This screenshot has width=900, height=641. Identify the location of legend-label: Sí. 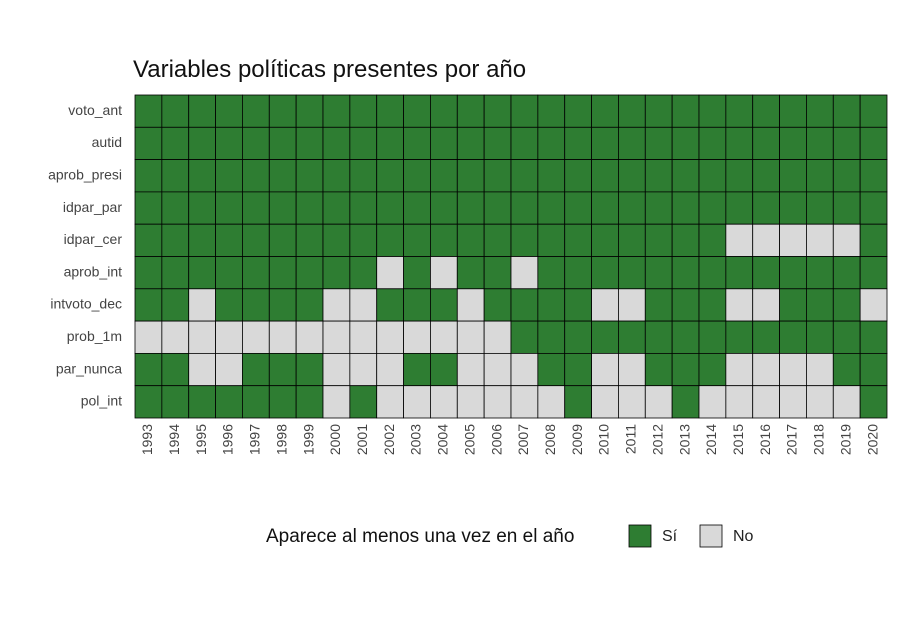
(670, 536).